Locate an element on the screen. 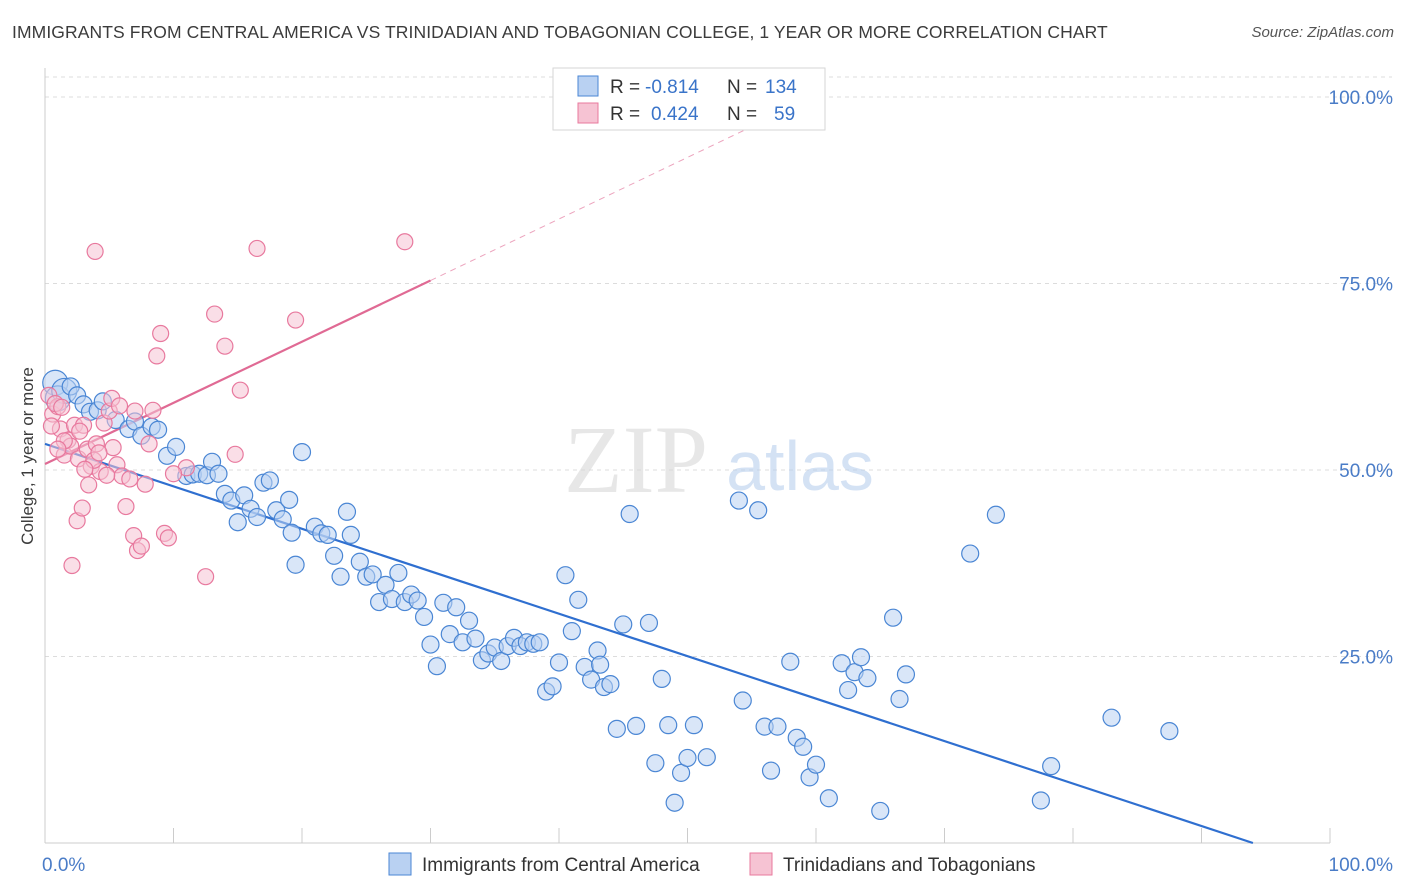 The height and width of the screenshot is (892, 1406). stats-r-label: R = is located at coordinates (625, 114).